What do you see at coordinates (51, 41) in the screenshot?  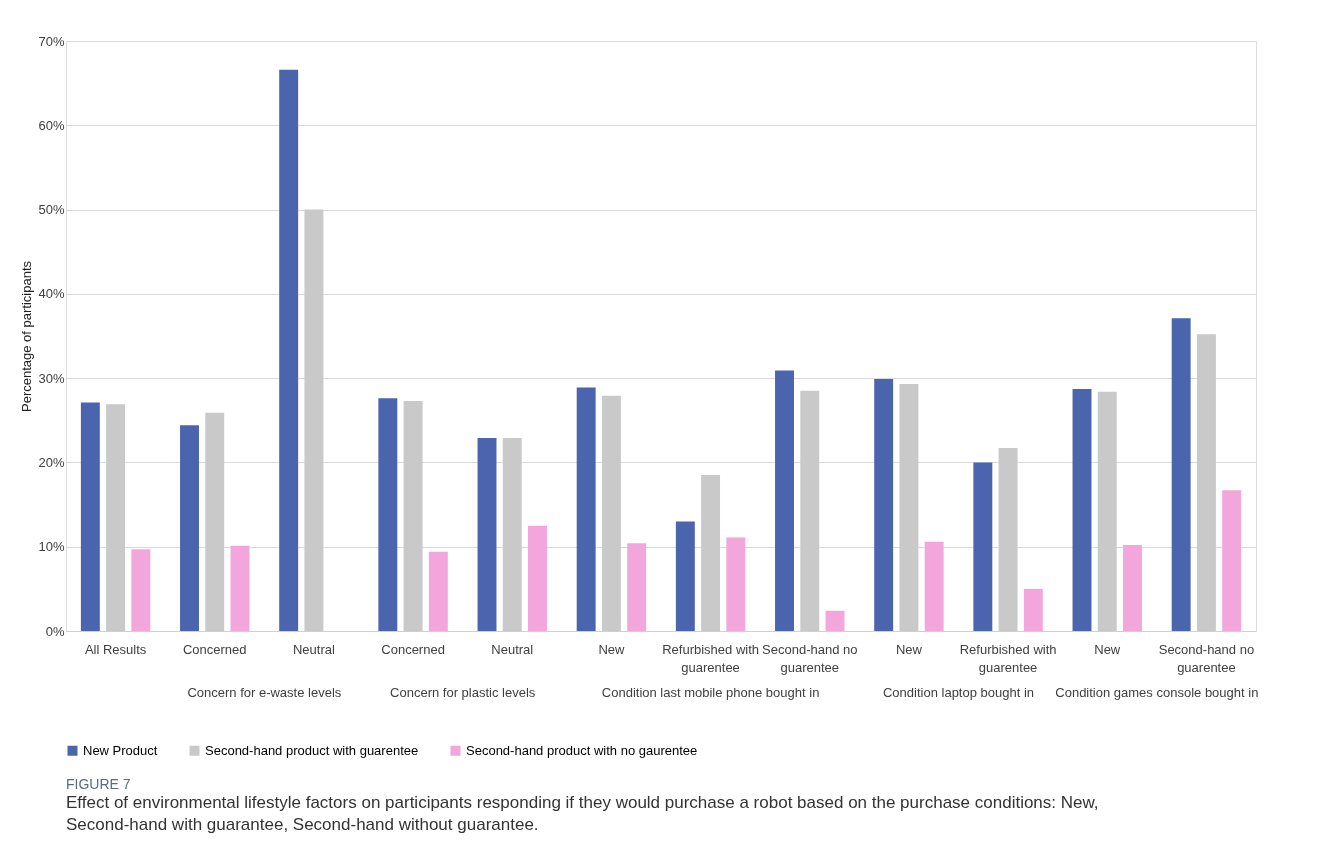 I see `y-tick-label: 70%` at bounding box center [51, 41].